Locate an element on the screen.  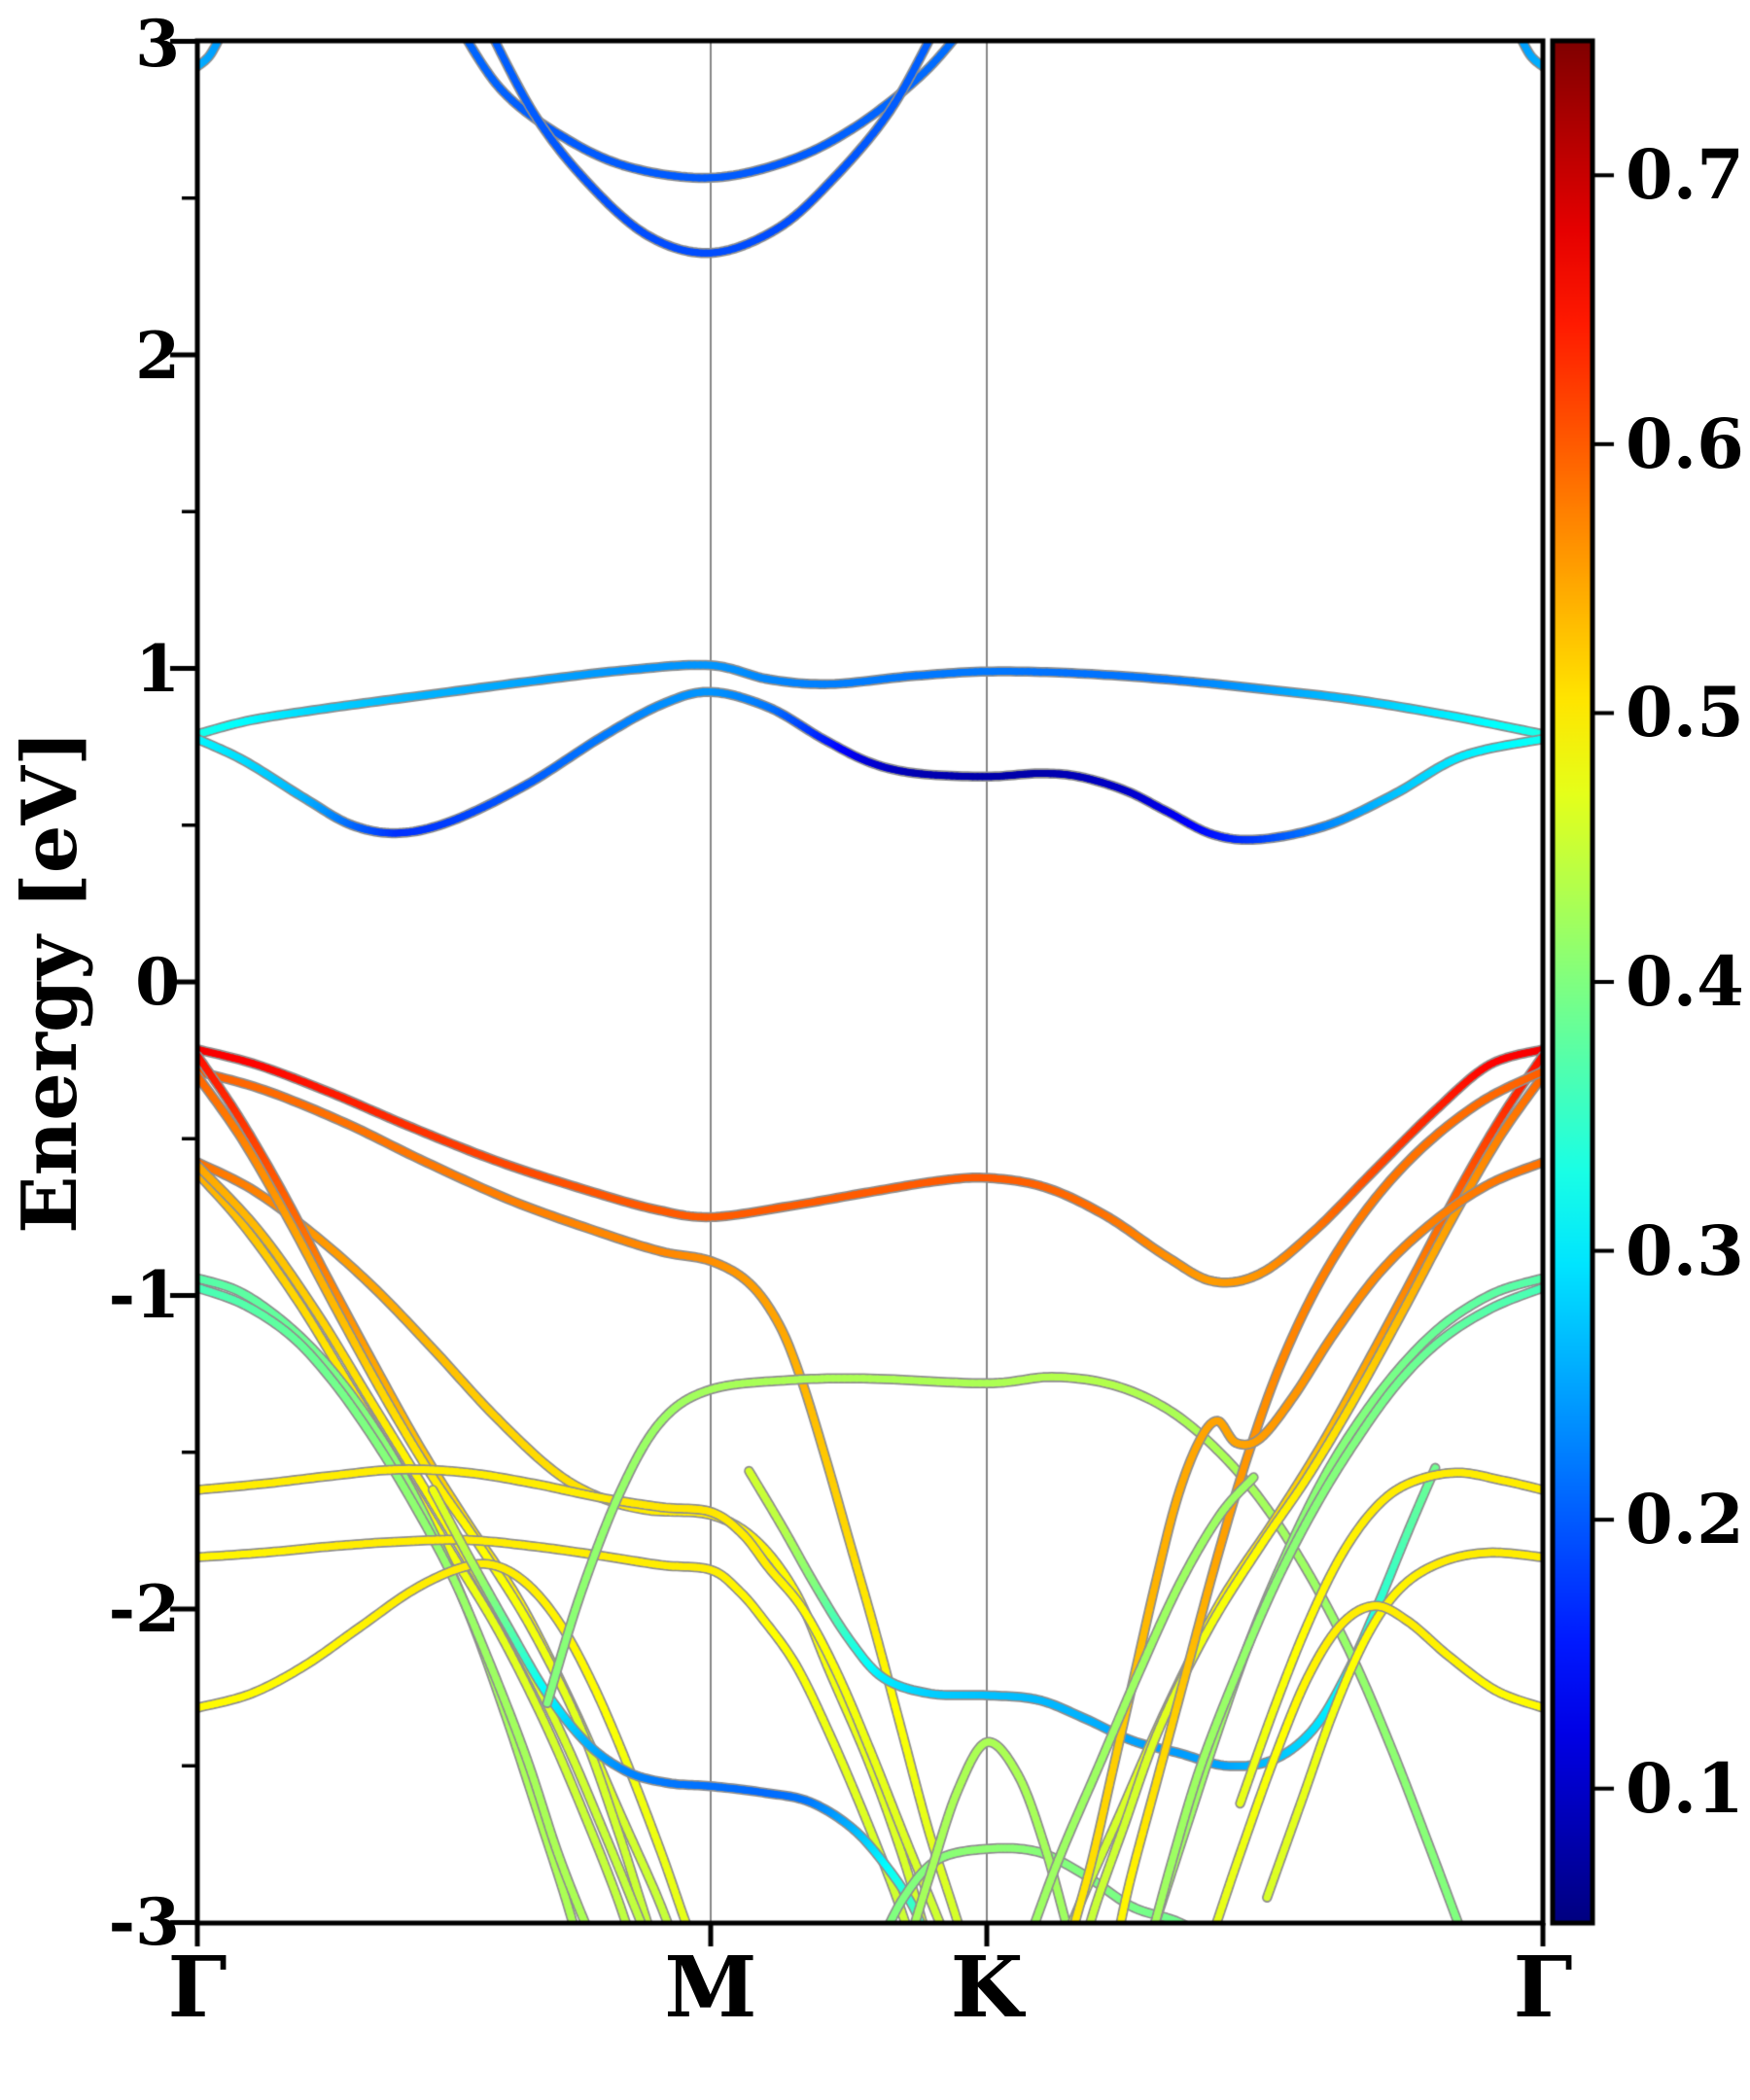
colorbar-tick-label-0.2: 0.2 is located at coordinates (1685, 1519).